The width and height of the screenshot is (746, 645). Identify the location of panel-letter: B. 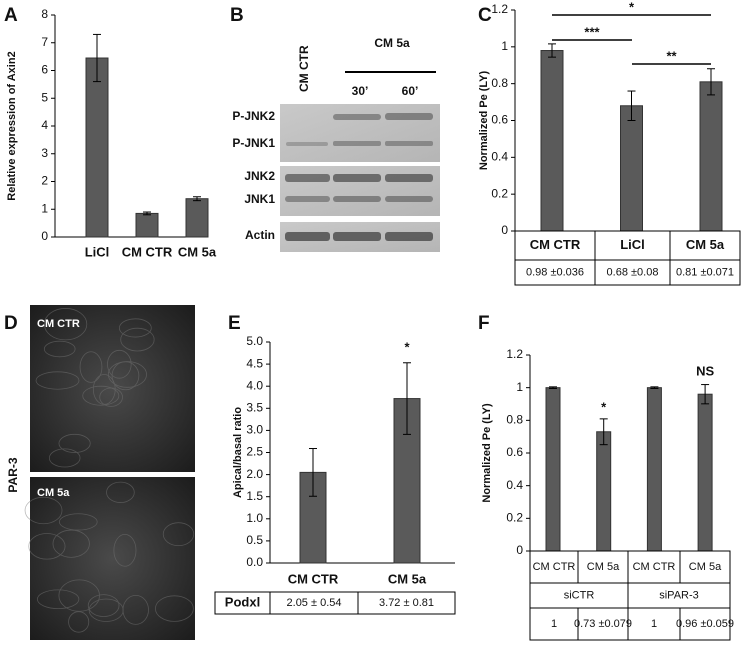
(237, 15).